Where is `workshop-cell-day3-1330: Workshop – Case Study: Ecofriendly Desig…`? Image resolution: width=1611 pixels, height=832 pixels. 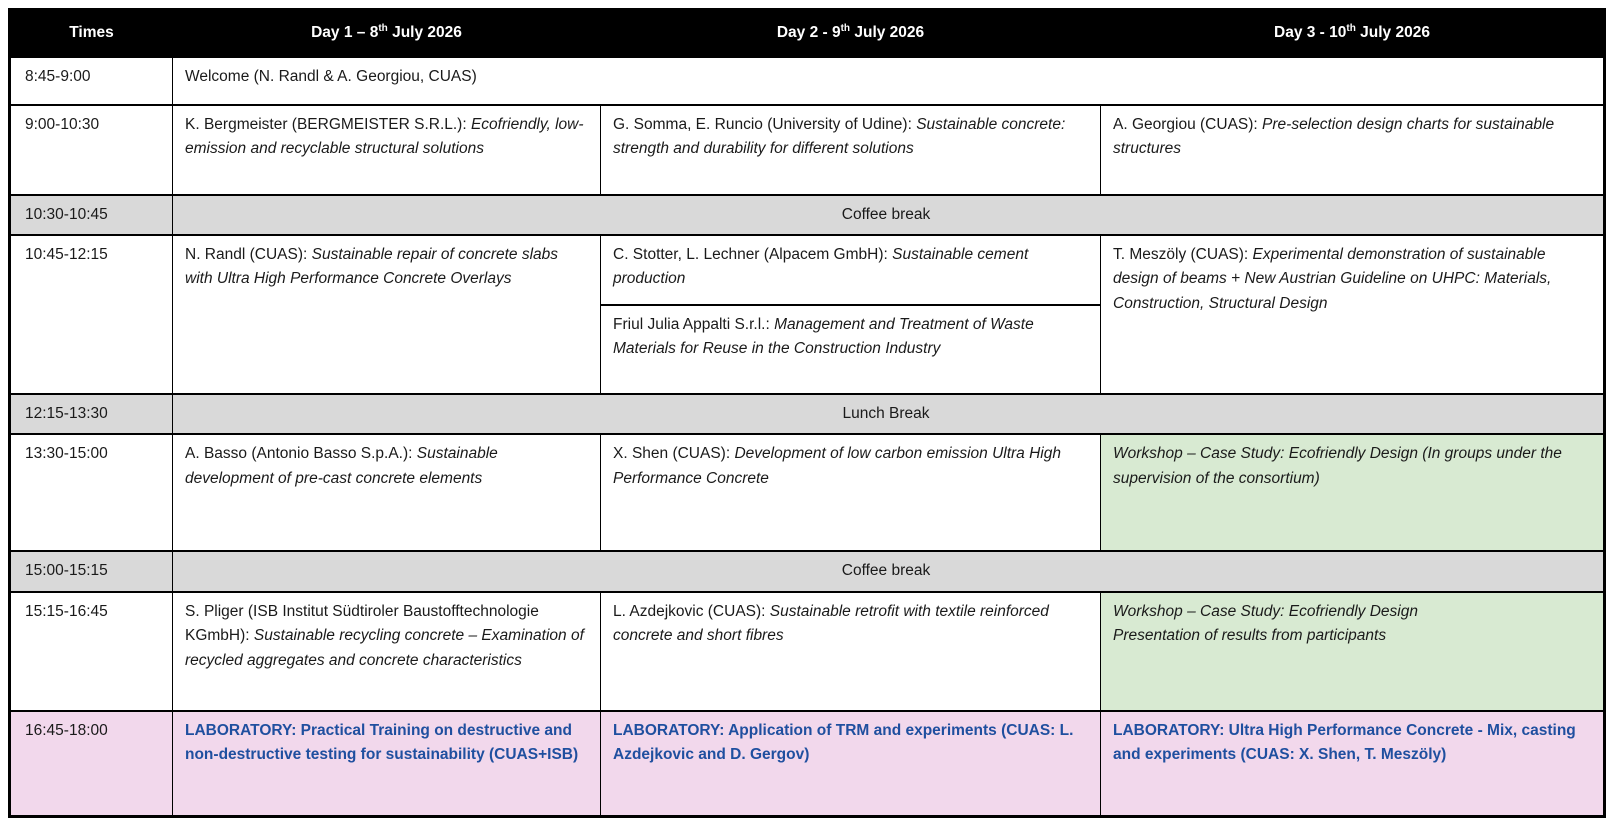 workshop-cell-day3-1330: Workshop – Case Study: Ecofriendly Desig… is located at coordinates (1352, 493).